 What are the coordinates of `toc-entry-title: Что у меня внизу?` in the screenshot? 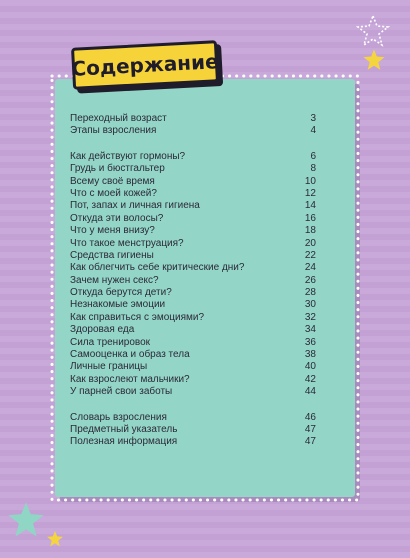 It's located at (112, 231).